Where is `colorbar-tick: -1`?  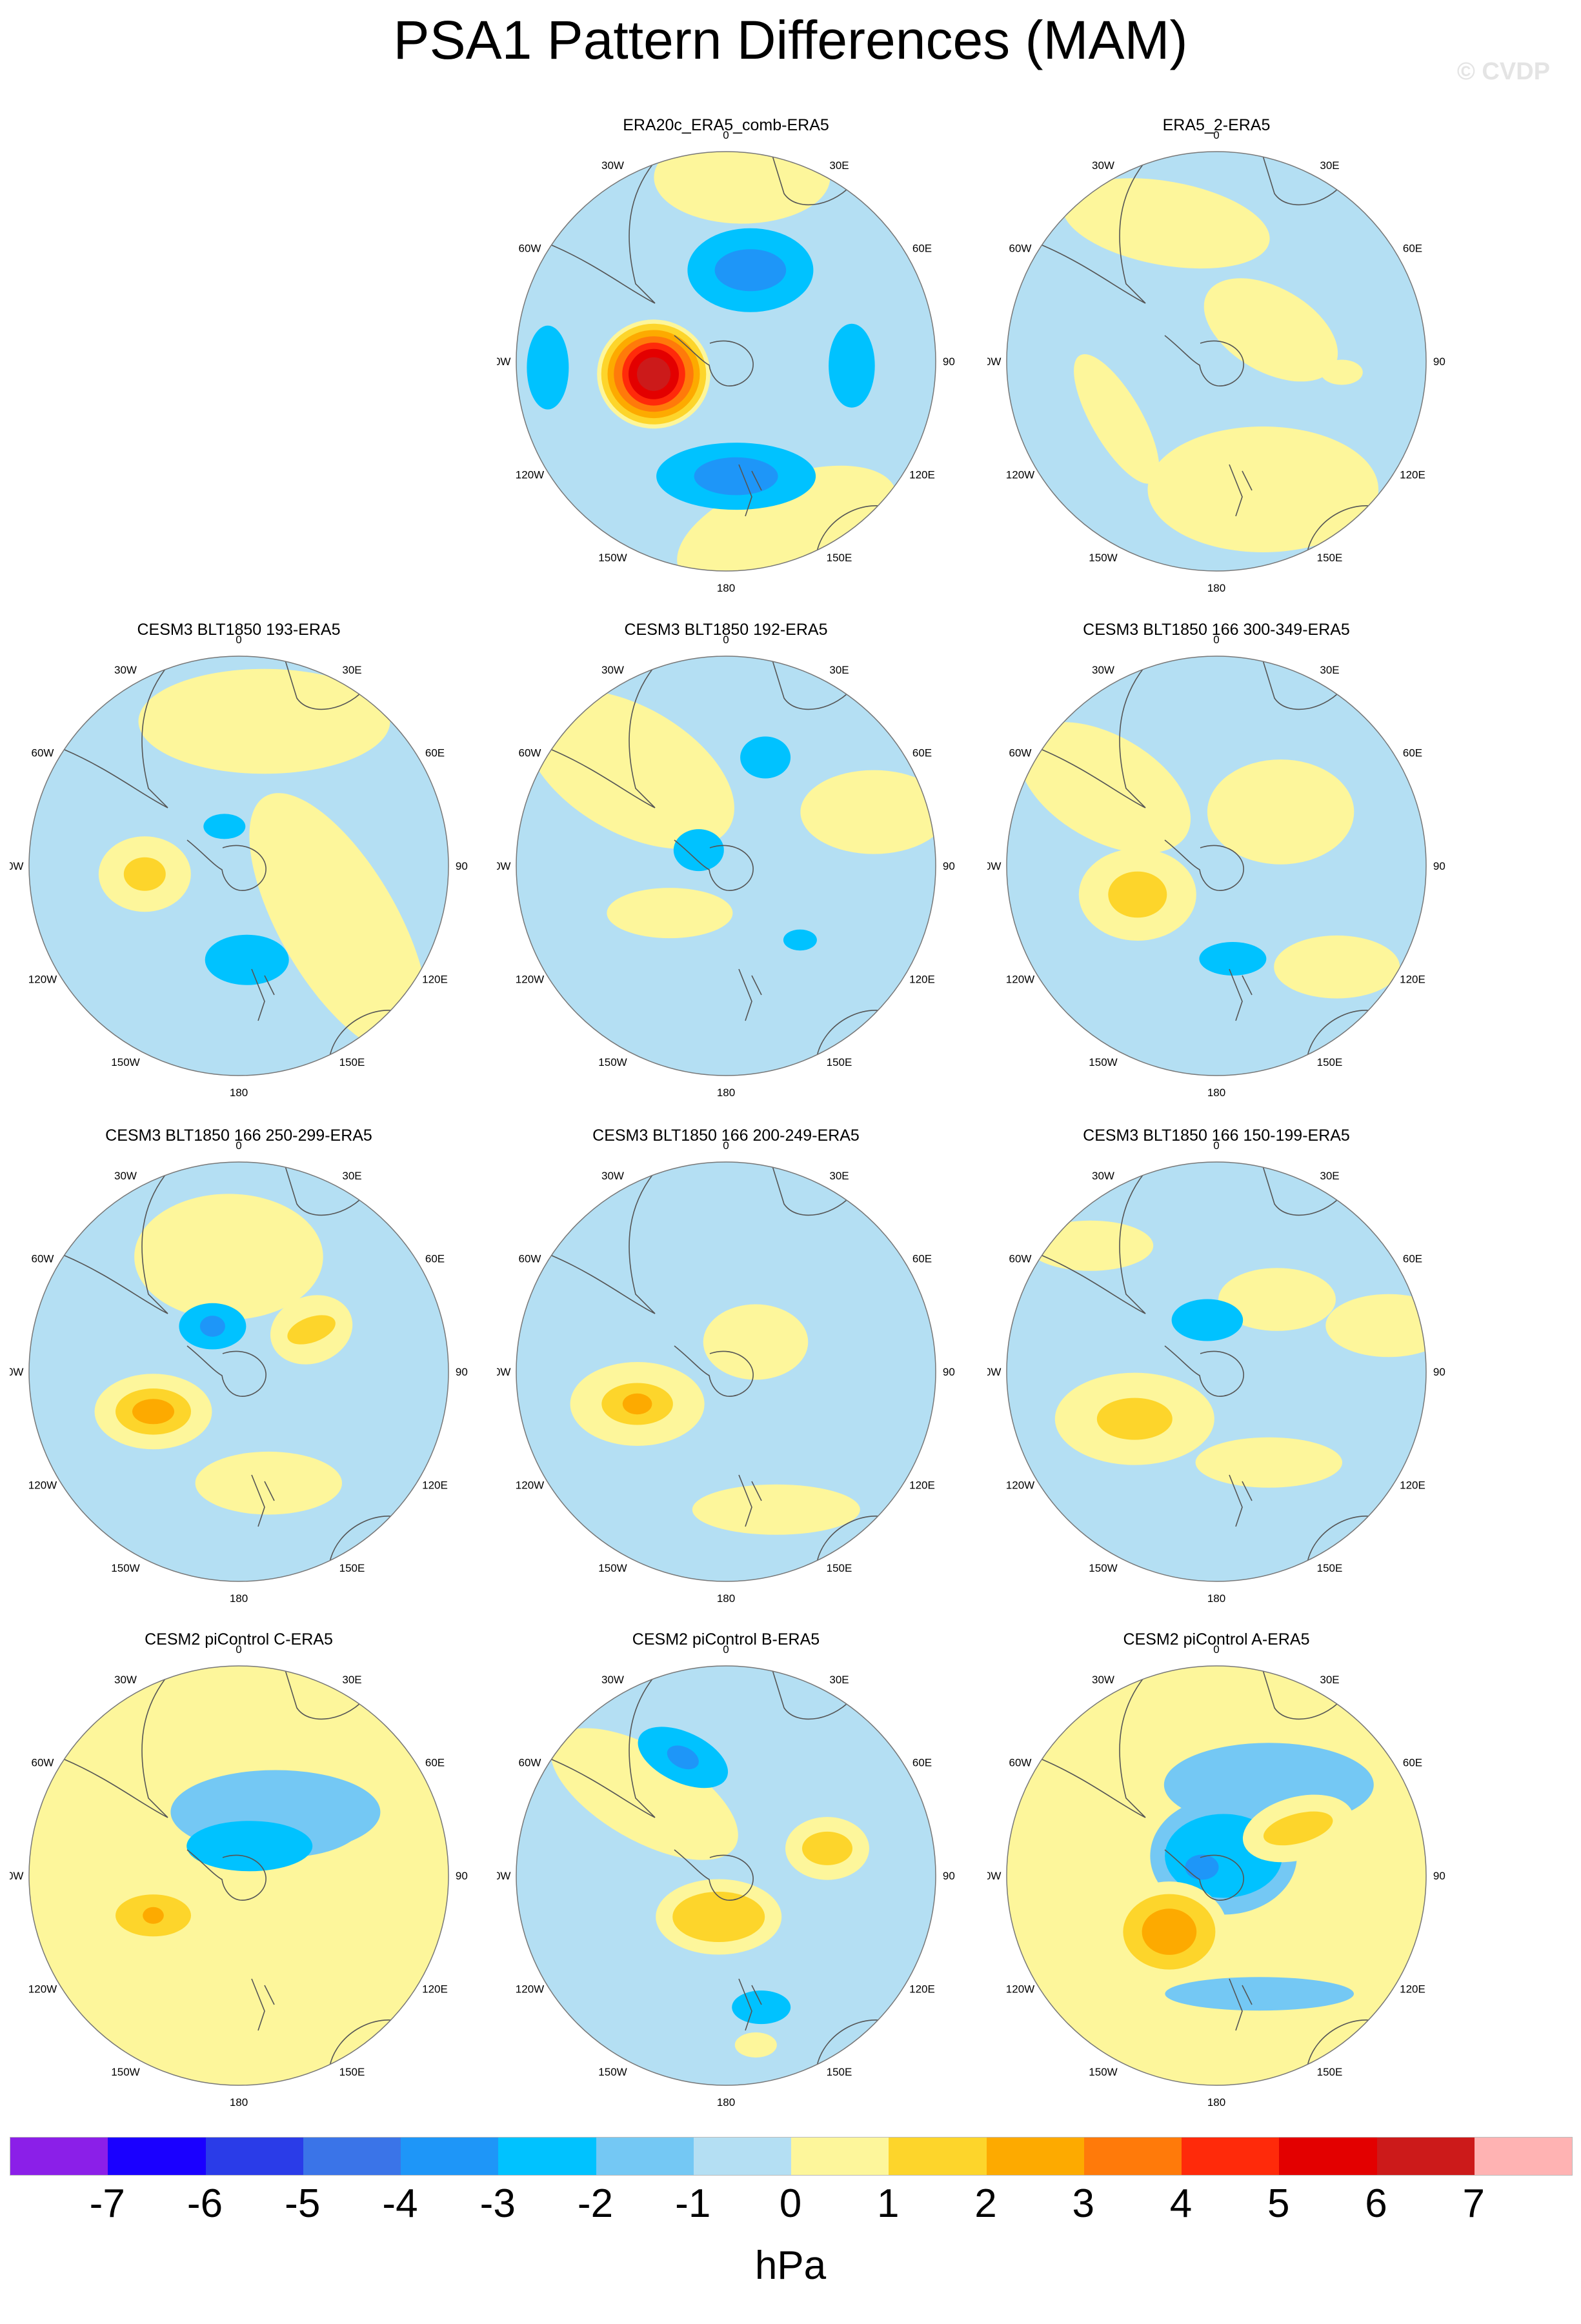
colorbar-tick: -1 is located at coordinates (693, 2203).